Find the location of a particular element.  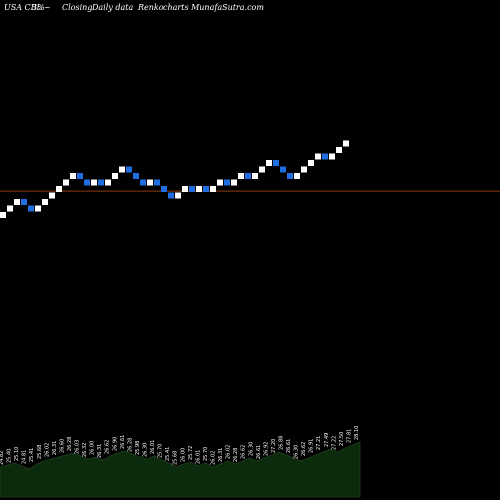

volume-label: 26.88 is located at coordinates (282, 443).